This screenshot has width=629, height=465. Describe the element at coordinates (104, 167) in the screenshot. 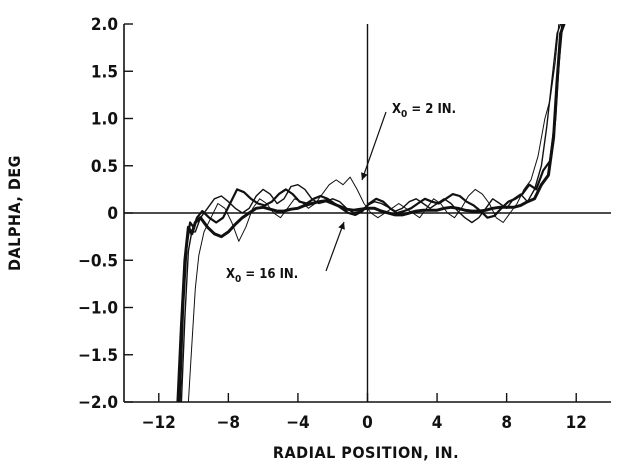

I see `y-tick-label: 0.5` at that location.